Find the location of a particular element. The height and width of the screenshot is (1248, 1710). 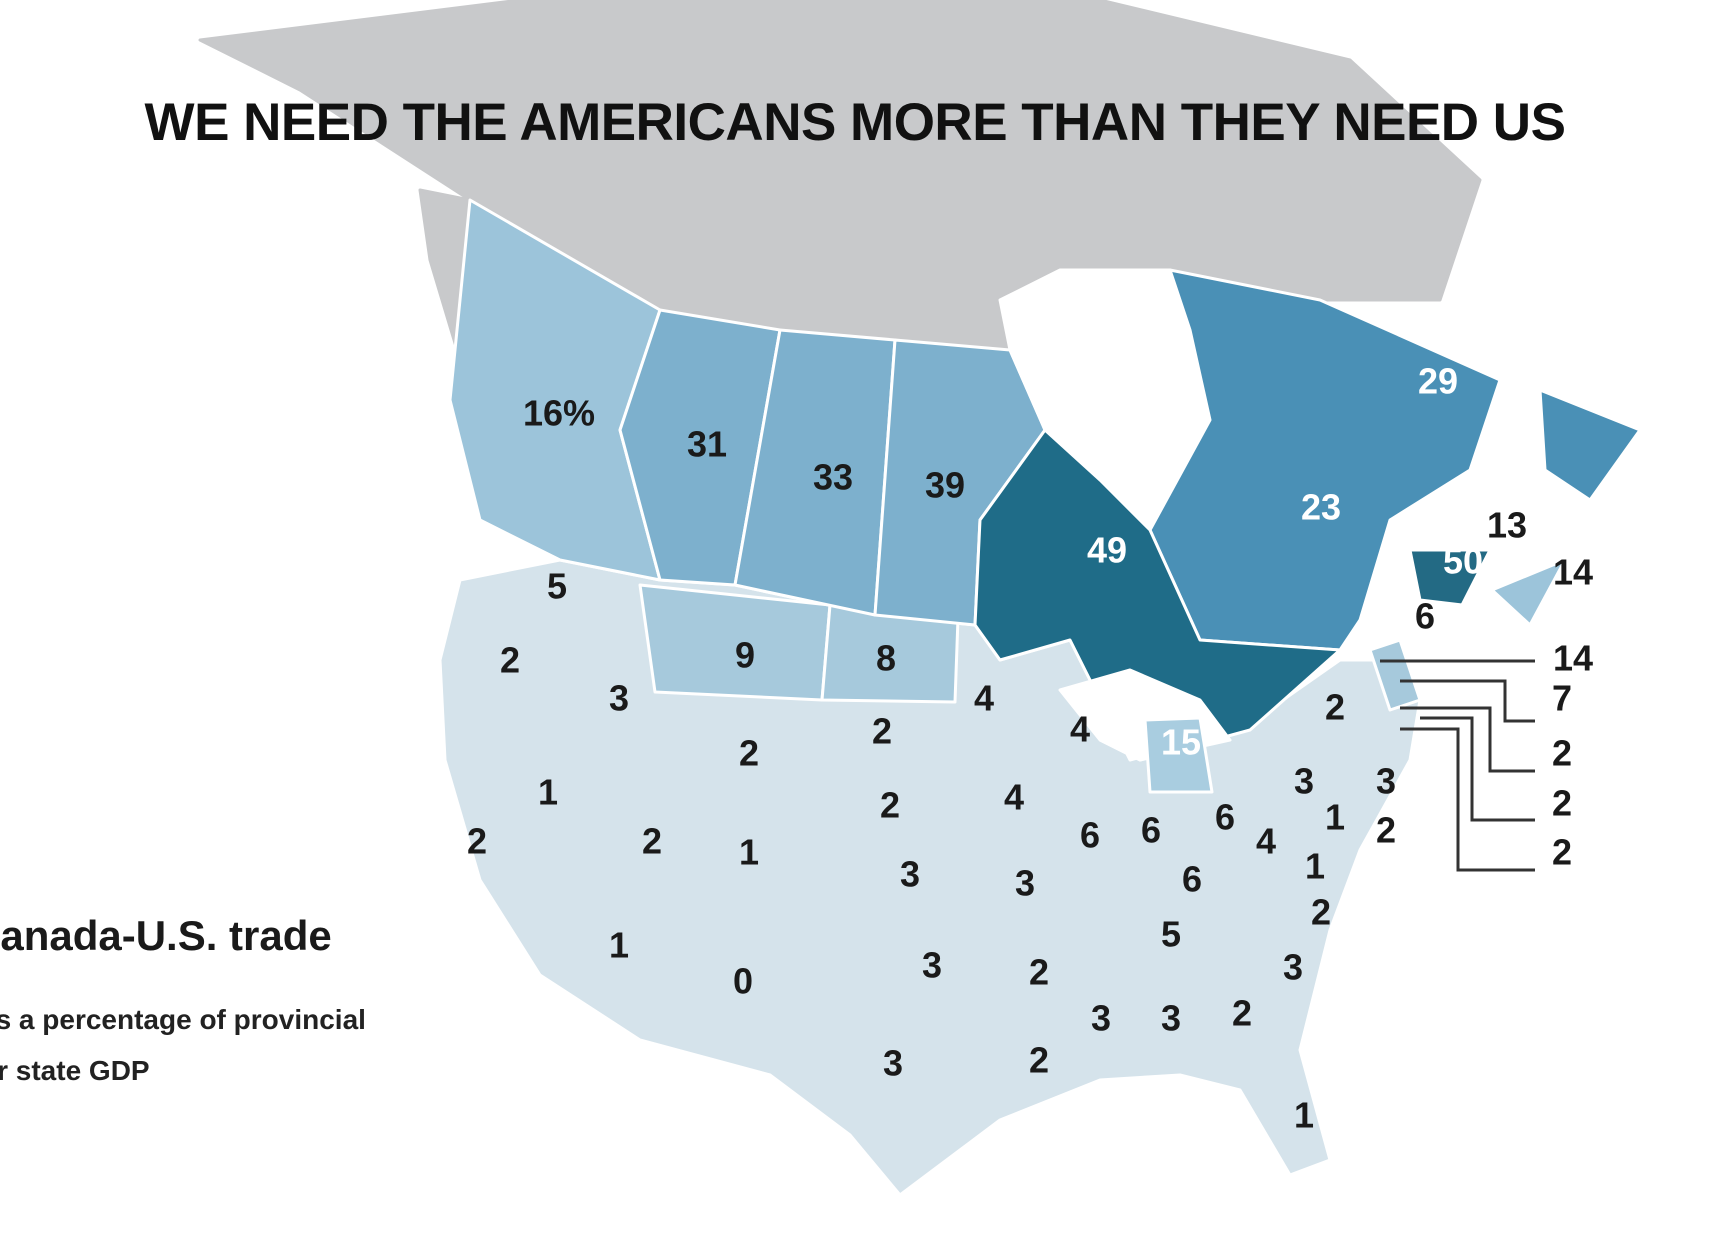

nova-scotia is located at coordinates (1528, 592).